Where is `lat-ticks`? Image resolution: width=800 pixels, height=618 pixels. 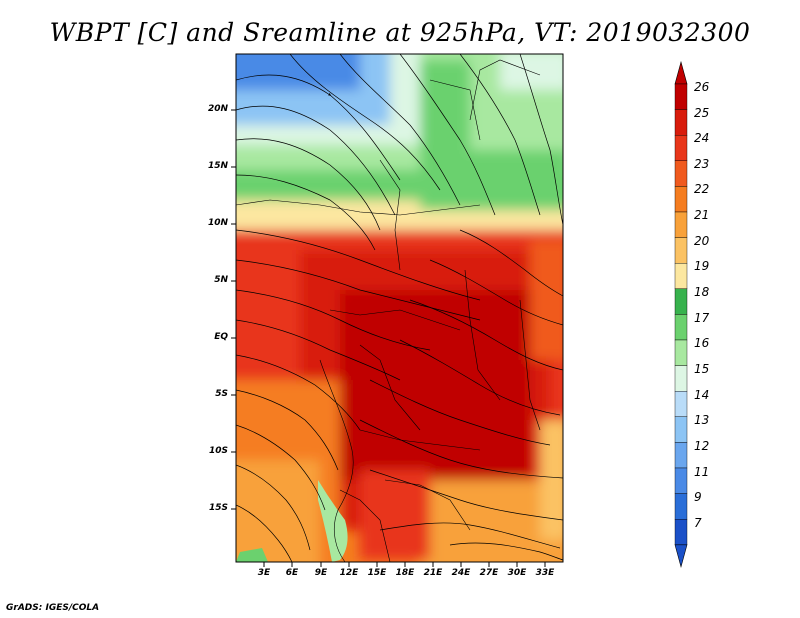
lat-ticks is located at coordinates (233, 309).